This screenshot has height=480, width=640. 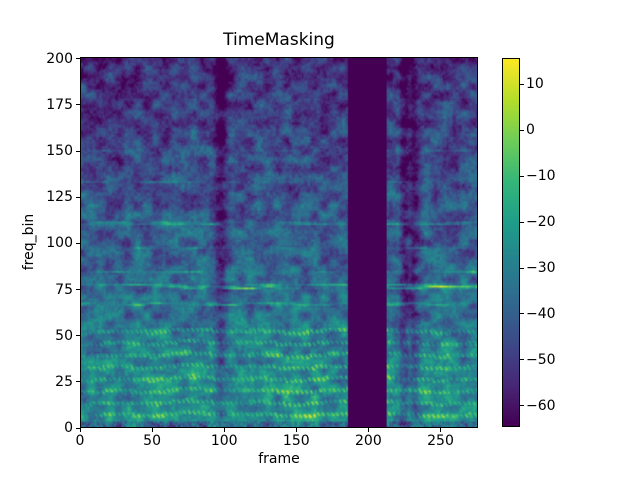 I want to click on colorbar-tick-label: 0, so click(x=530, y=130).